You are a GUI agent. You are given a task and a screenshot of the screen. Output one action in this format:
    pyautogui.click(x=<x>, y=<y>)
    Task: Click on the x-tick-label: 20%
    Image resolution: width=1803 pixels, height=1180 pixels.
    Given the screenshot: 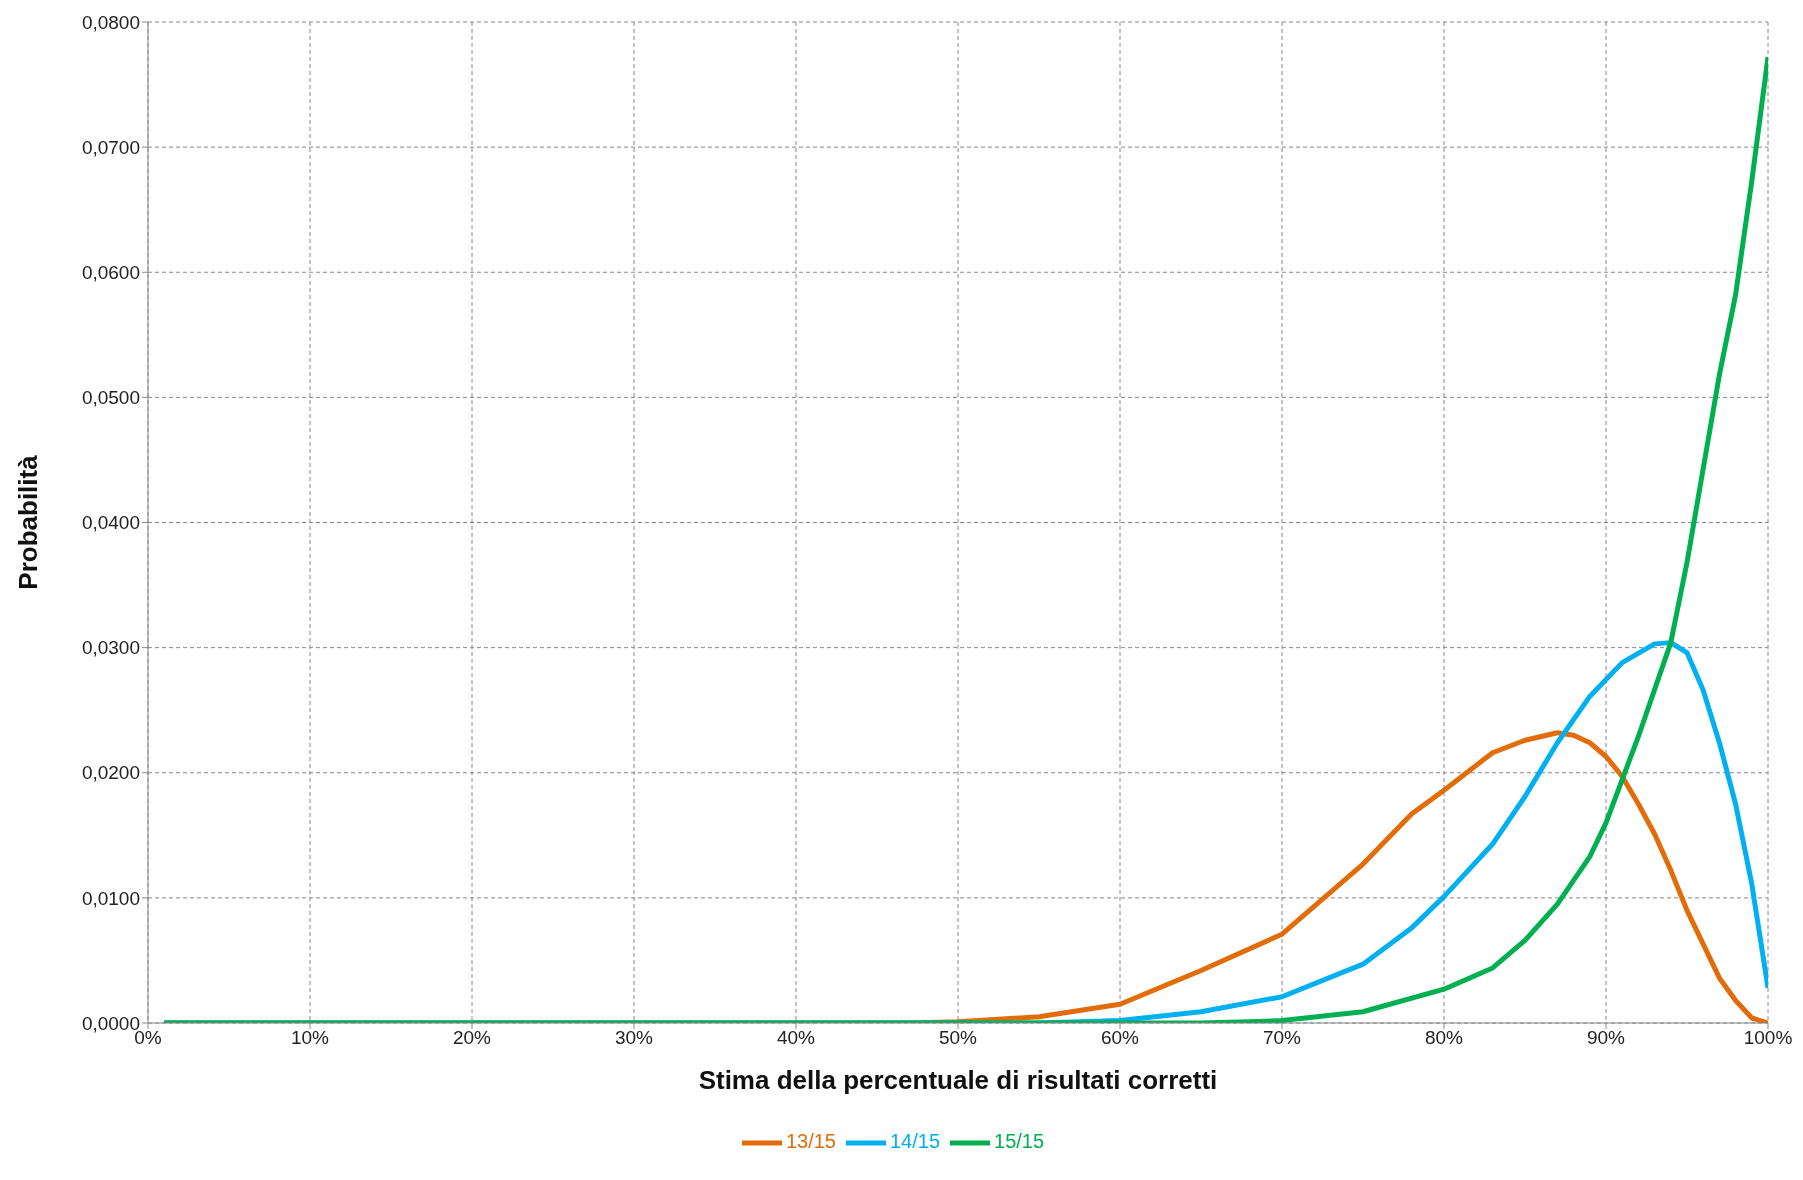 What is the action you would take?
    pyautogui.click(x=472, y=1038)
    